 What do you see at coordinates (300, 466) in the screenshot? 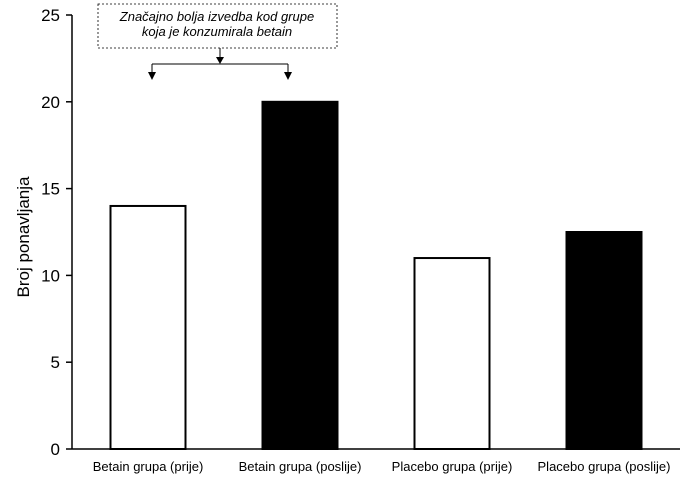
I see `x-tick-label: Betain grupa (poslije)` at bounding box center [300, 466].